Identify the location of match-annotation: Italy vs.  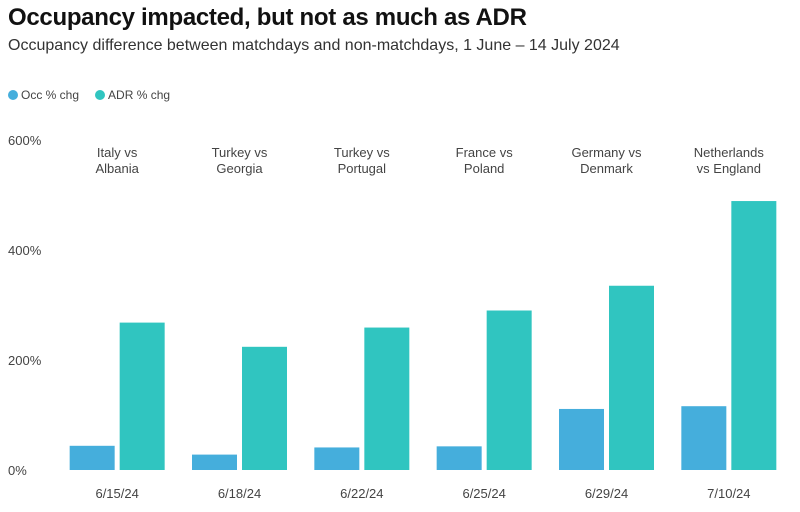
(117, 152).